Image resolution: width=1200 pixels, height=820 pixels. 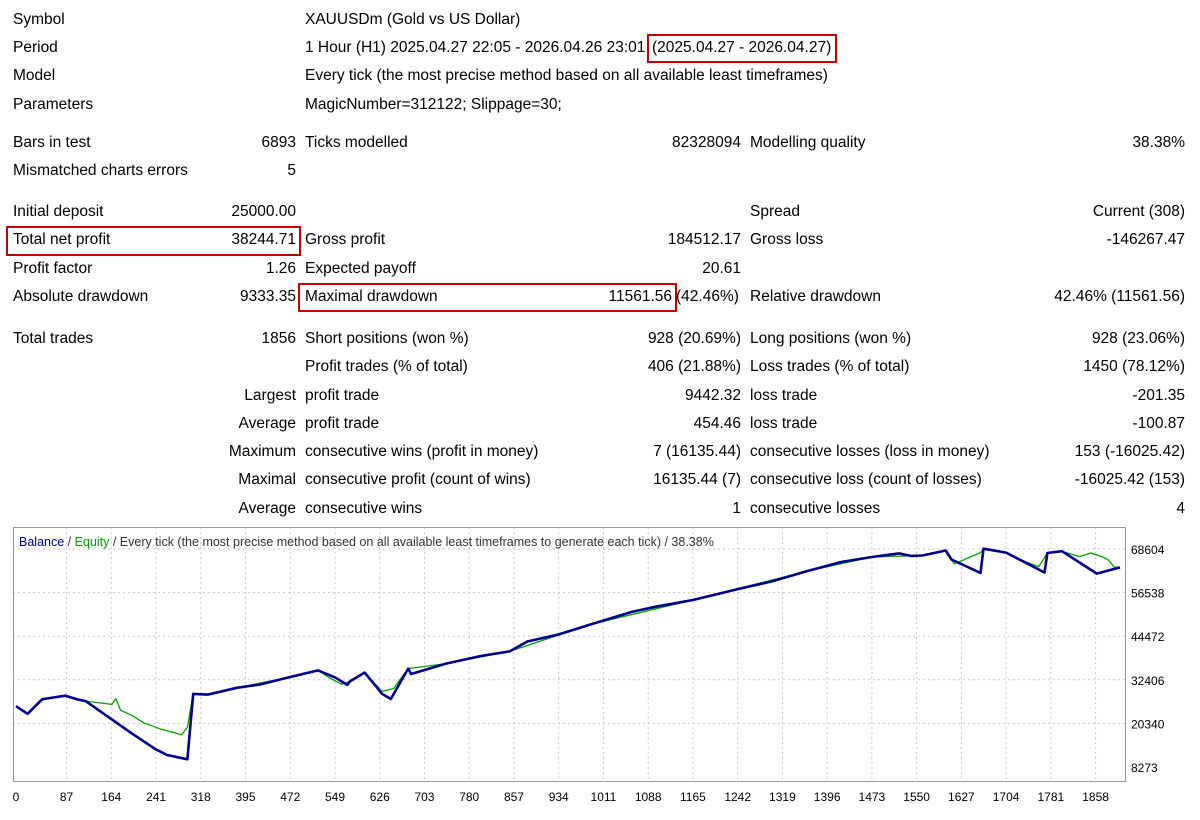 What do you see at coordinates (35, 47) in the screenshot?
I see `period-label: Period` at bounding box center [35, 47].